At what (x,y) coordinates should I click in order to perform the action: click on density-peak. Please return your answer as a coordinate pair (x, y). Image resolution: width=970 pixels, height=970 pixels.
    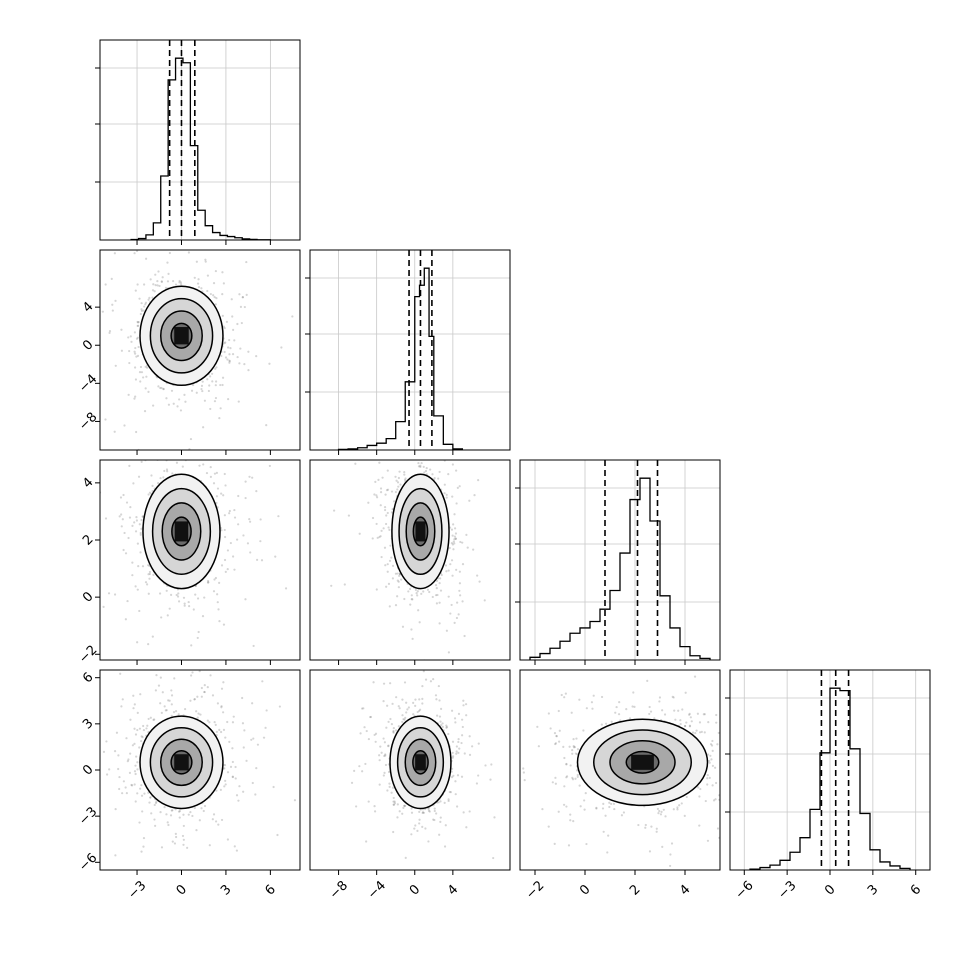
    Looking at the image, I should click on (181, 336).